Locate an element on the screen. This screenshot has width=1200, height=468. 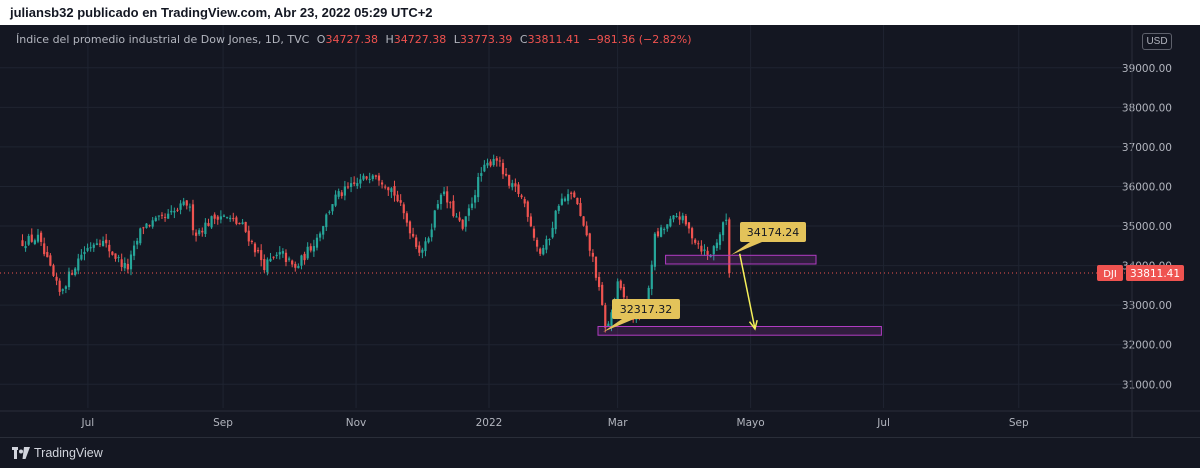
x-tick-label: Mayo is located at coordinates (751, 423).